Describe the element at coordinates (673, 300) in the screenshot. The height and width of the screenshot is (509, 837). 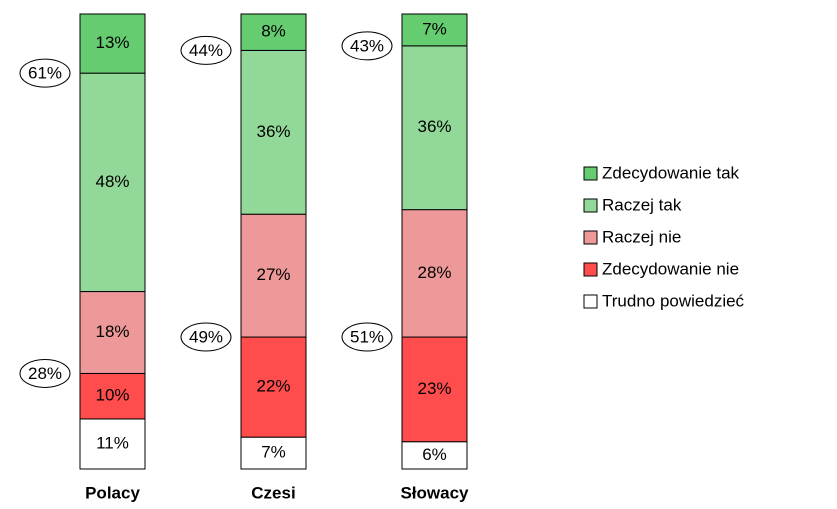
I see `legend-label: Trudno powiedzieć` at that location.